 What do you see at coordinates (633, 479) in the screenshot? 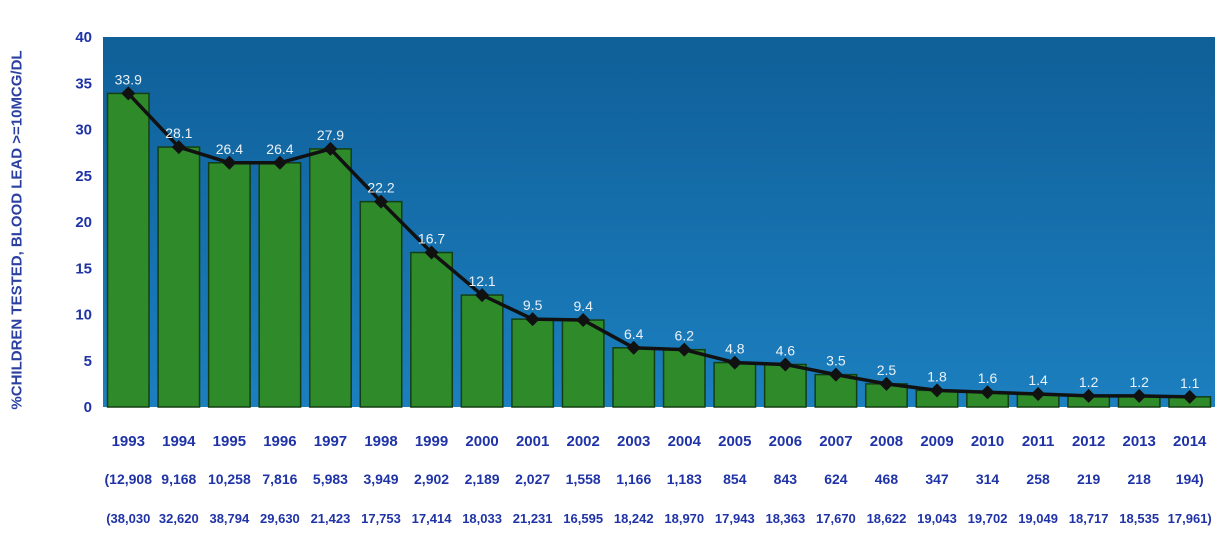
I see `positives-count: 1,166` at bounding box center [633, 479].